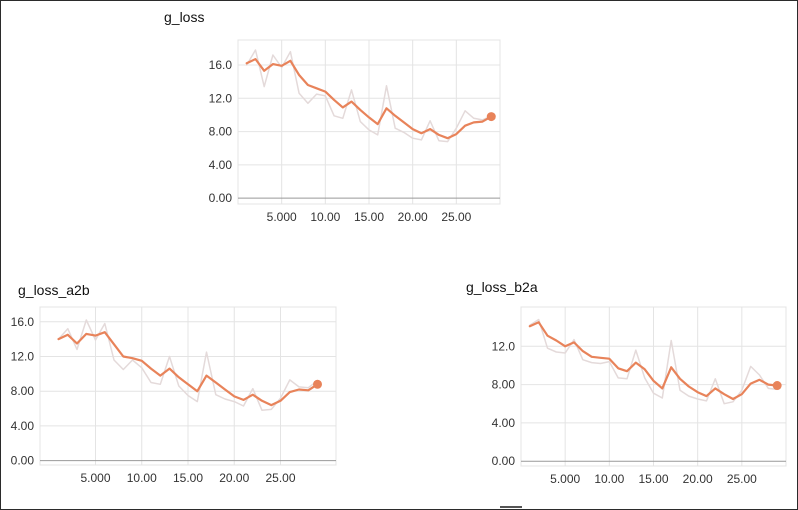 This screenshot has width=798, height=510. I want to click on raw-series-line, so click(188, 365).